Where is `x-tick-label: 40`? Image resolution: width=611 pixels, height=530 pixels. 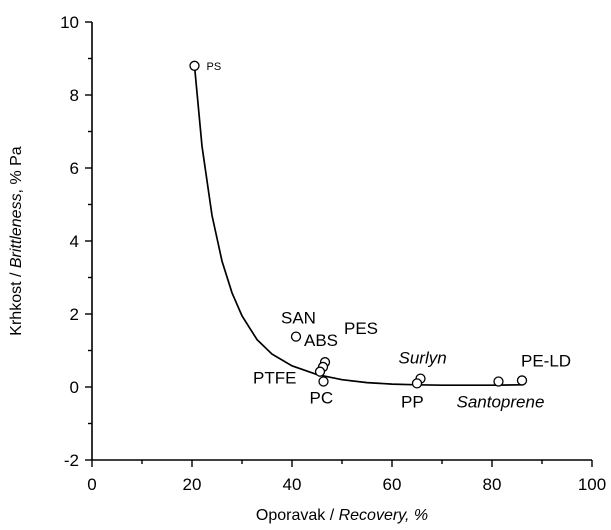
x-tick-label: 40 is located at coordinates (292, 484).